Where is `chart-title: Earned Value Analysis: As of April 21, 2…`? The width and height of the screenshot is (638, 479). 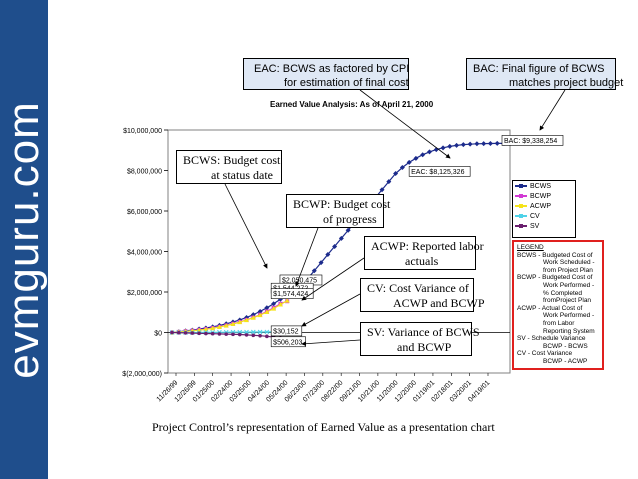 chart-title: Earned Value Analysis: As of April 21, 2… is located at coordinates (352, 104).